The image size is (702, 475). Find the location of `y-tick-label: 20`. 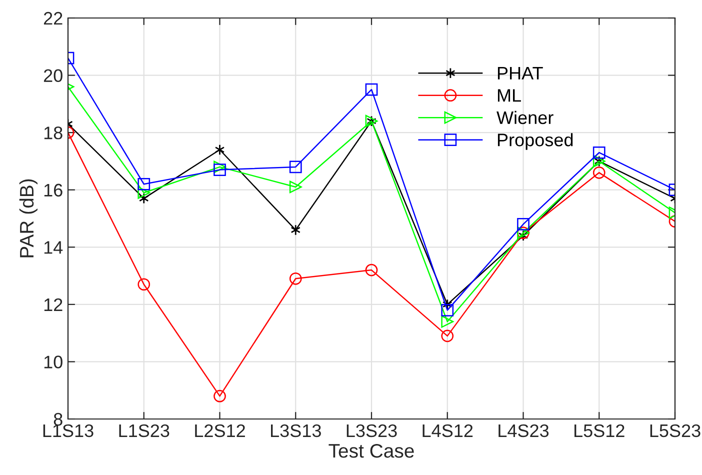

y-tick-label: 20 is located at coordinates (53, 75).